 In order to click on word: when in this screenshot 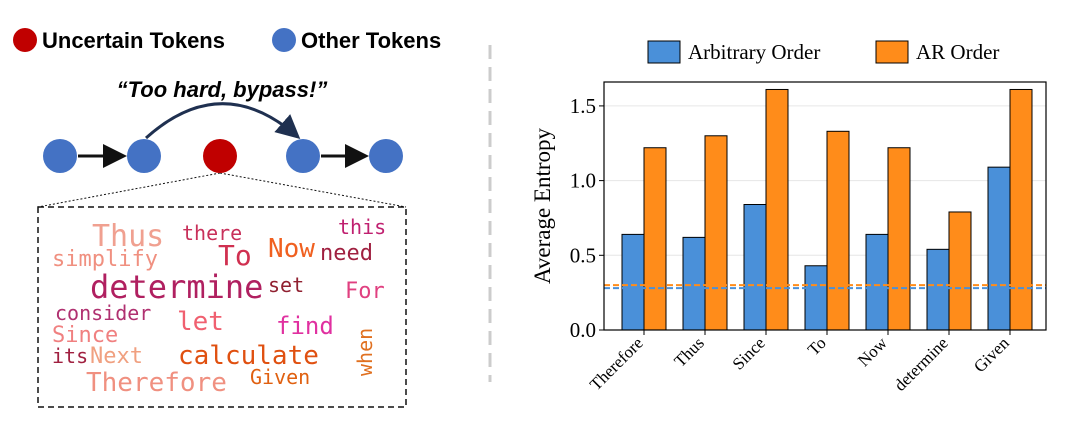, I will do `click(365, 352)`.